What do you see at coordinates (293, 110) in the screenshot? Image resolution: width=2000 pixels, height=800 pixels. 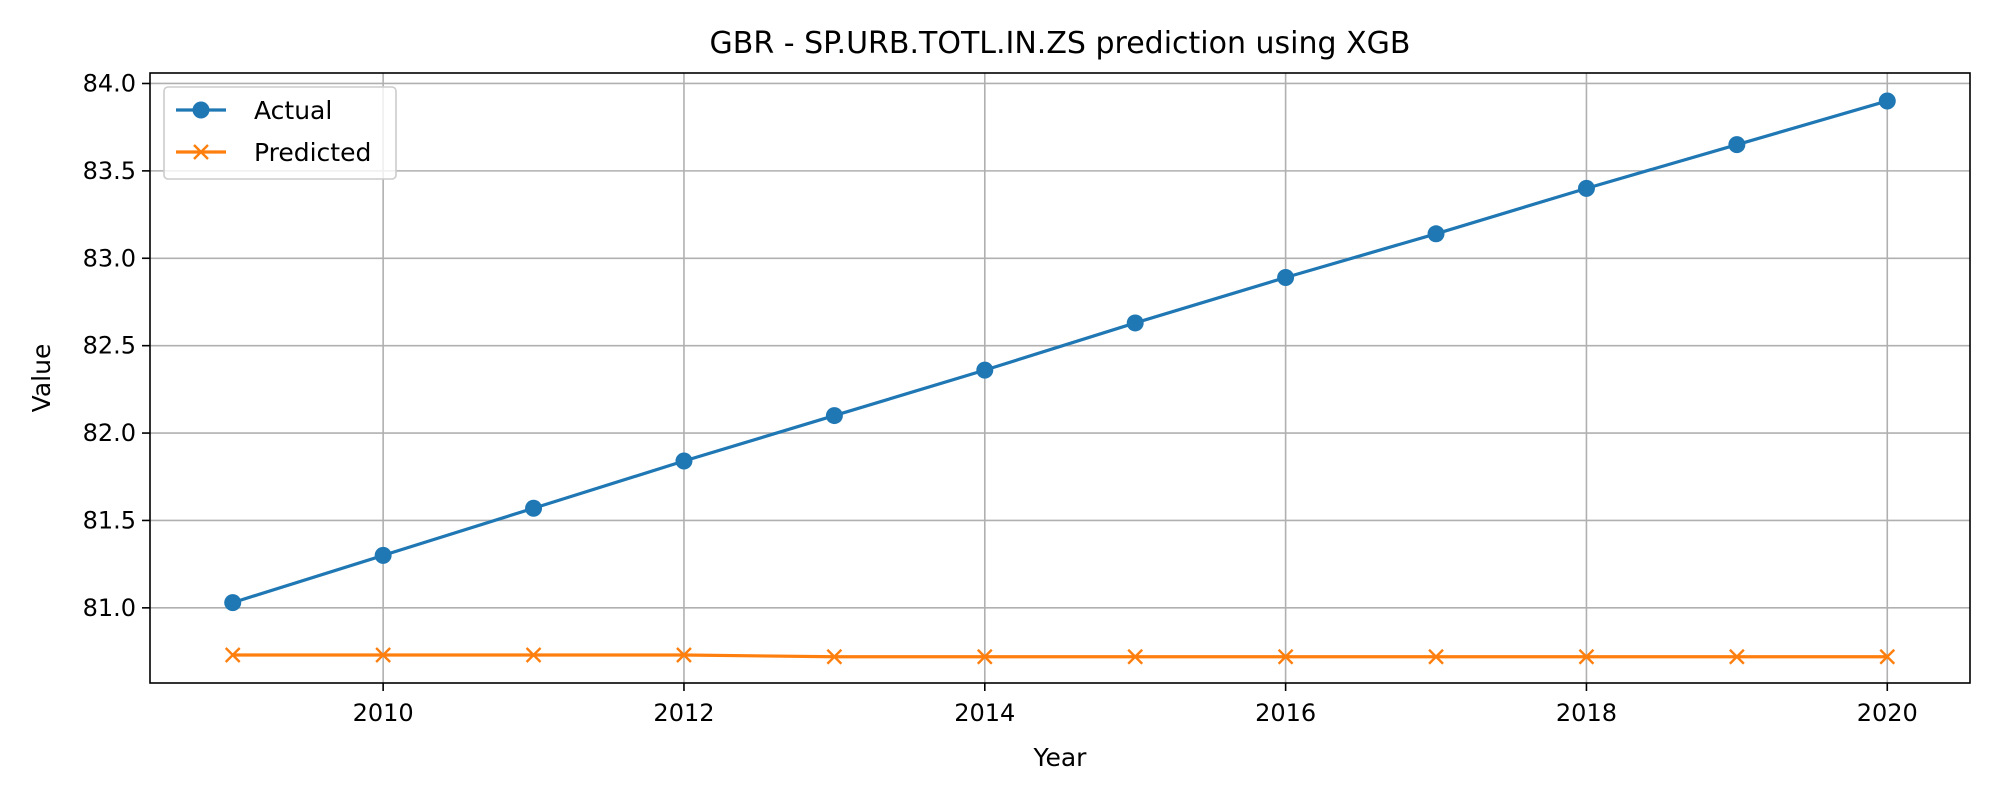 I see `legend-label: Actual` at bounding box center [293, 110].